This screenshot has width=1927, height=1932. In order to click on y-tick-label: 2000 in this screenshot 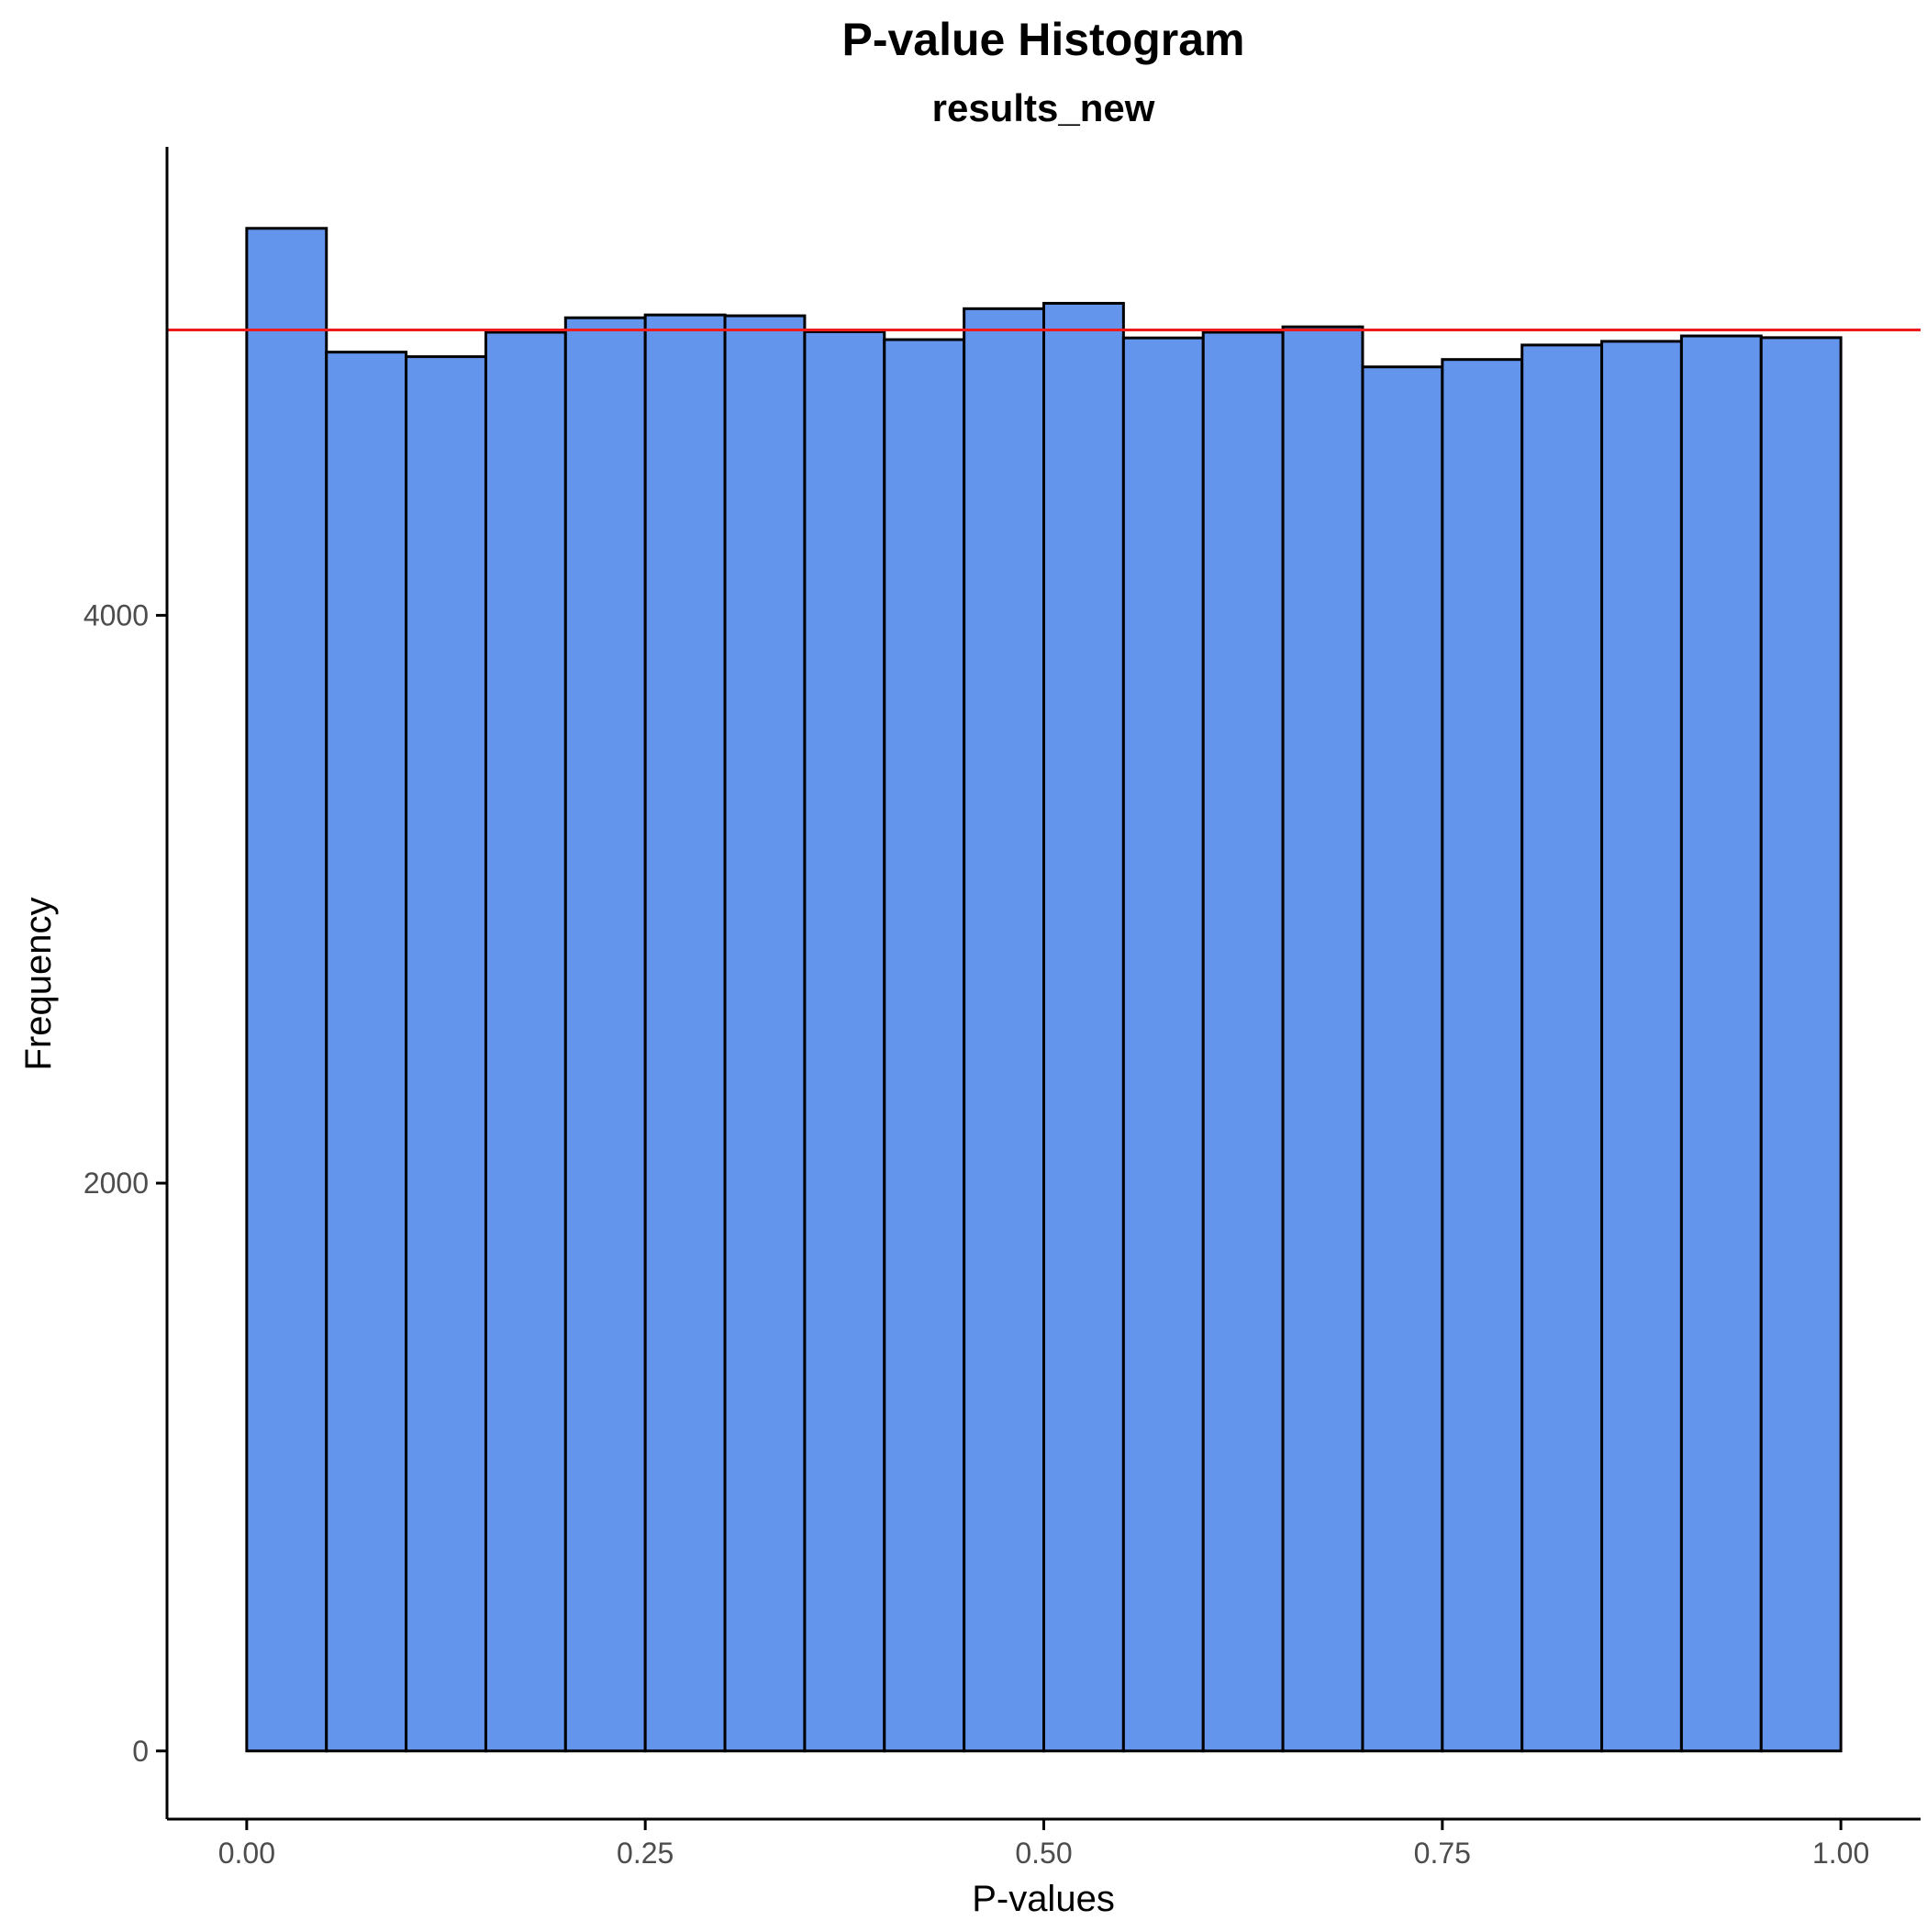, I will do `click(116, 1183)`.